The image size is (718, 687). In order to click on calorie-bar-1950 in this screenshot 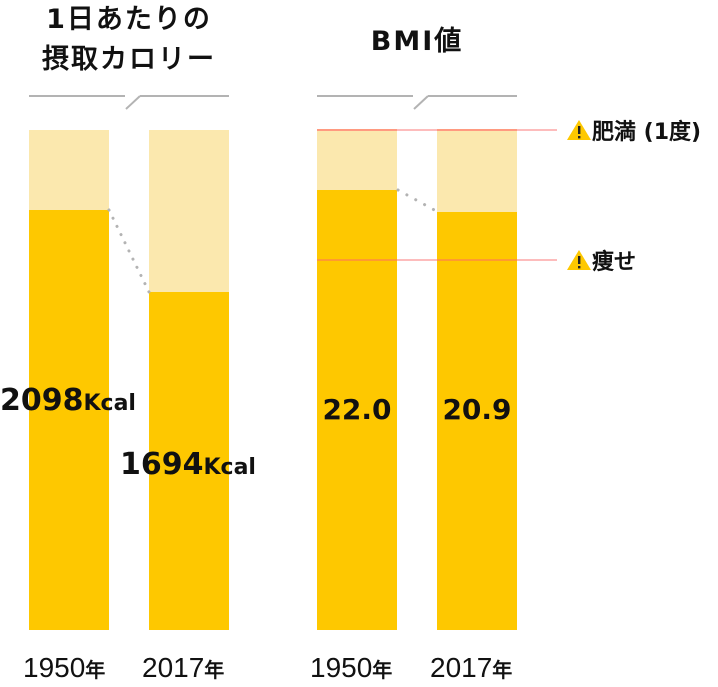, I will do `click(69, 420)`.